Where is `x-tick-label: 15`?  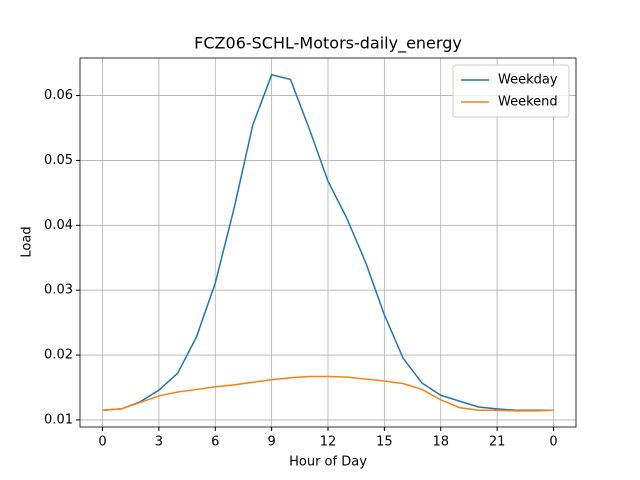 x-tick-label: 15 is located at coordinates (384, 442).